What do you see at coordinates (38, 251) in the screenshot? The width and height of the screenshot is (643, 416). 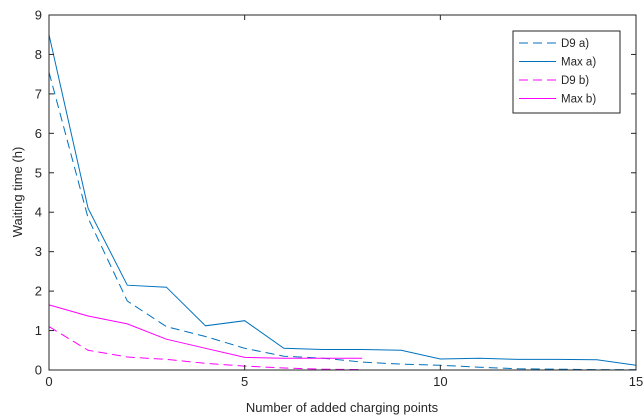 I see `y-tick-label-3: 3` at bounding box center [38, 251].